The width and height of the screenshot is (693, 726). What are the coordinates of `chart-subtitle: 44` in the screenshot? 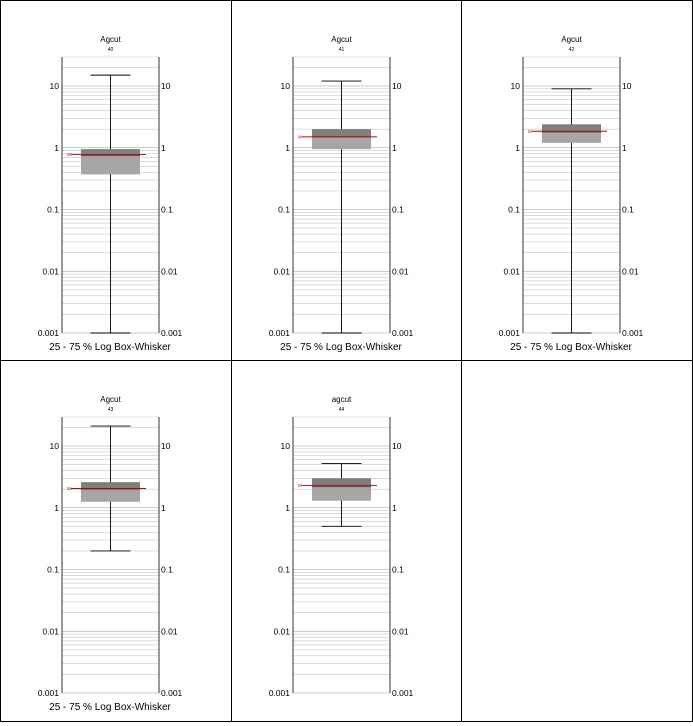 It's located at (342, 410).